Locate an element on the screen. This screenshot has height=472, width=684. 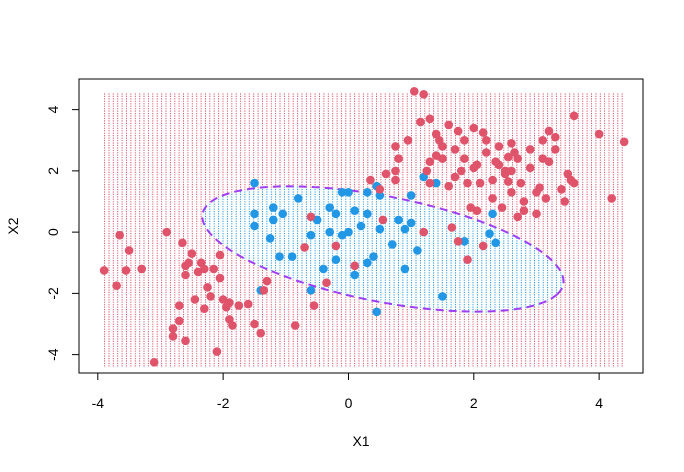
x-axis-label: X1 is located at coordinates (360, 441).